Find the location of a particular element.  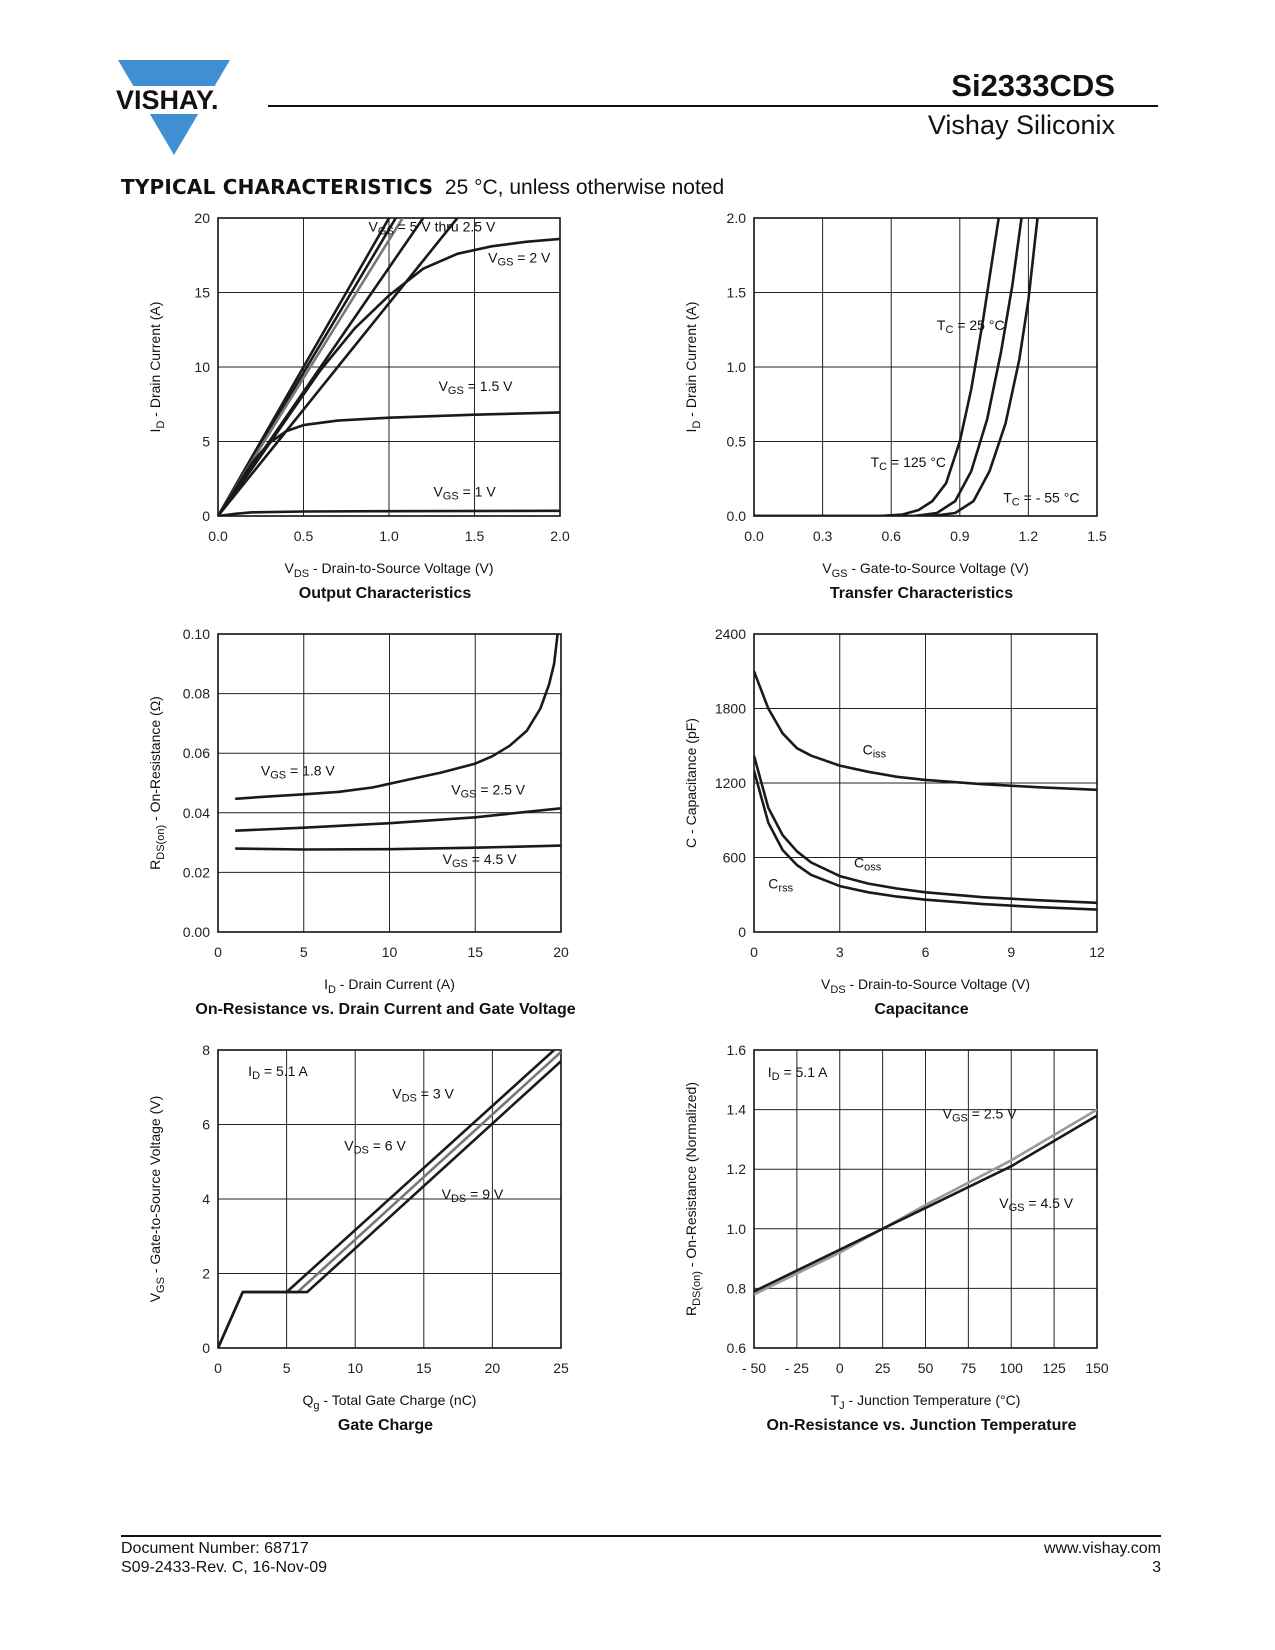

section-condition: 25 °C, unless otherwise noted is located at coordinates (584, 187).